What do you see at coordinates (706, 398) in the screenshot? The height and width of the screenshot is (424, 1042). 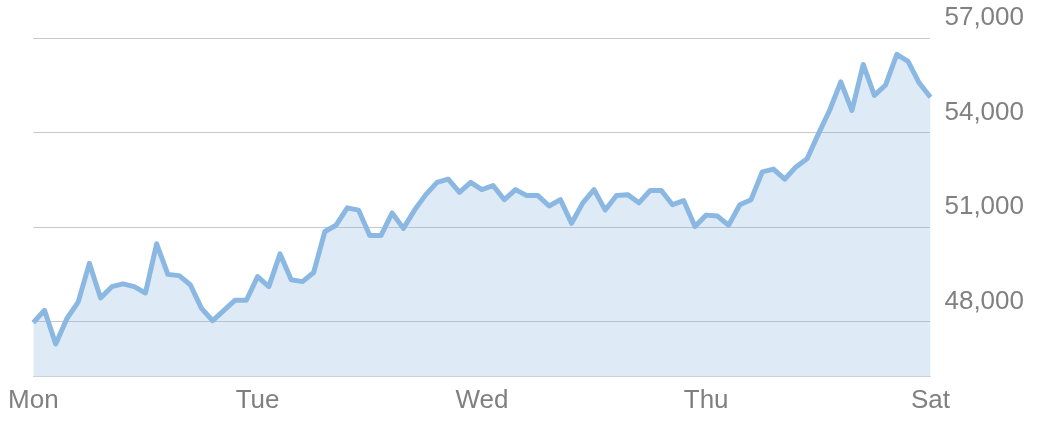 I see `x-tick-label: Thu` at bounding box center [706, 398].